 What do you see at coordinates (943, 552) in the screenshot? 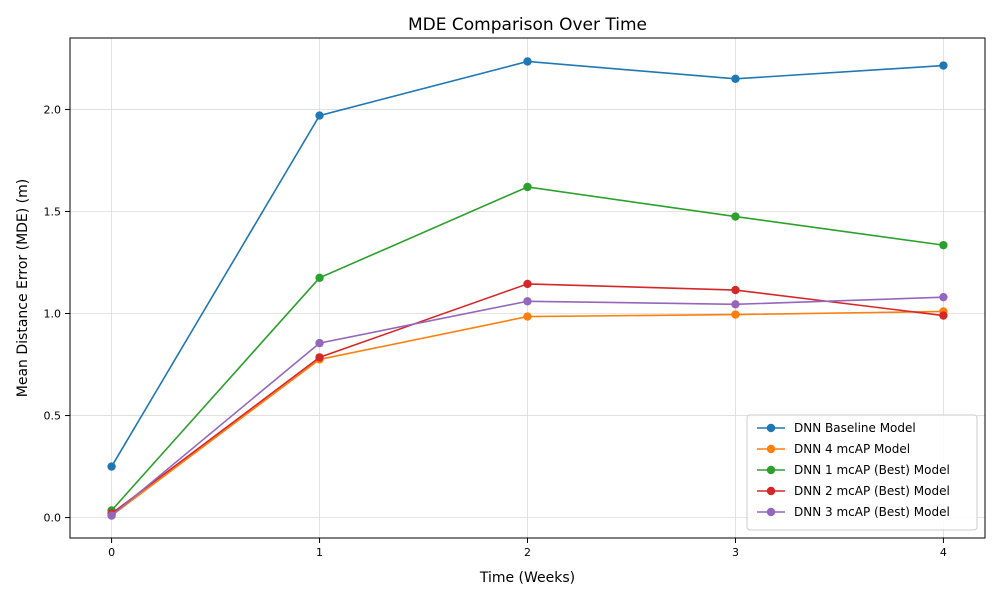
I see `x-tick-label: 4` at bounding box center [943, 552].